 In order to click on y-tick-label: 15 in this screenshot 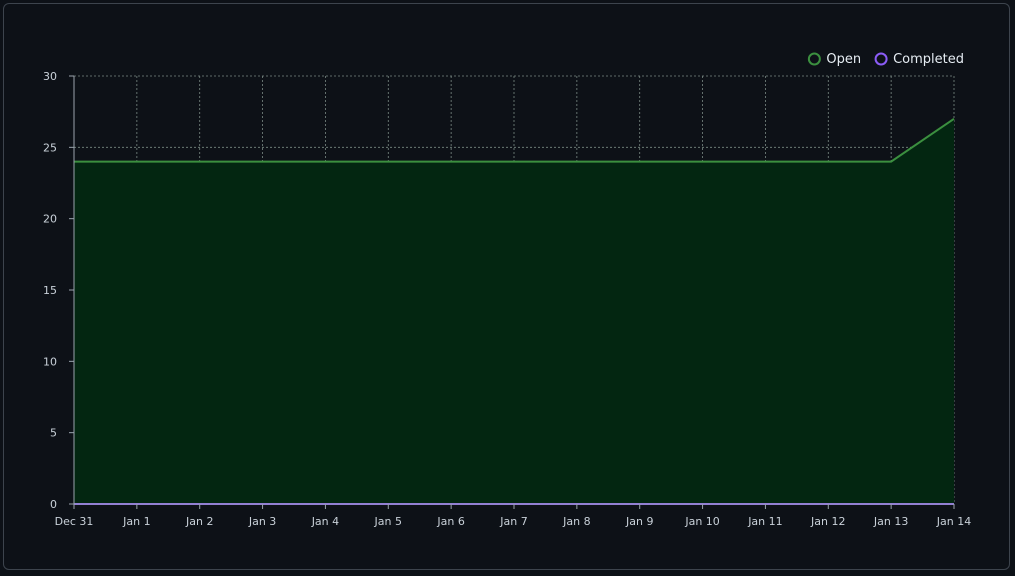, I will do `click(50, 290)`.